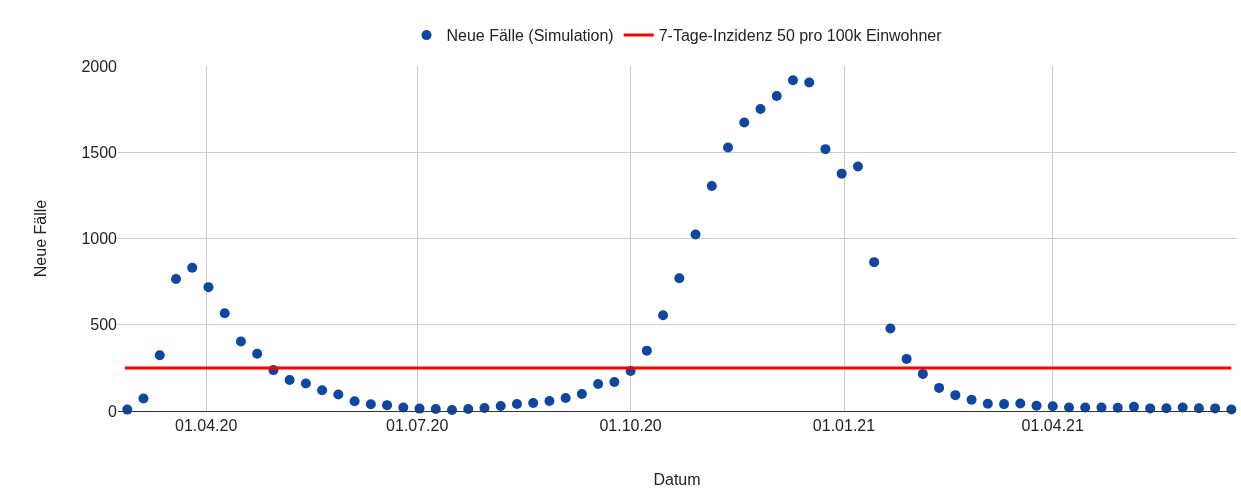 Image resolution: width=1241 pixels, height=499 pixels. Describe the element at coordinates (99, 152) in the screenshot. I see `y-tick-label: 1500` at that location.